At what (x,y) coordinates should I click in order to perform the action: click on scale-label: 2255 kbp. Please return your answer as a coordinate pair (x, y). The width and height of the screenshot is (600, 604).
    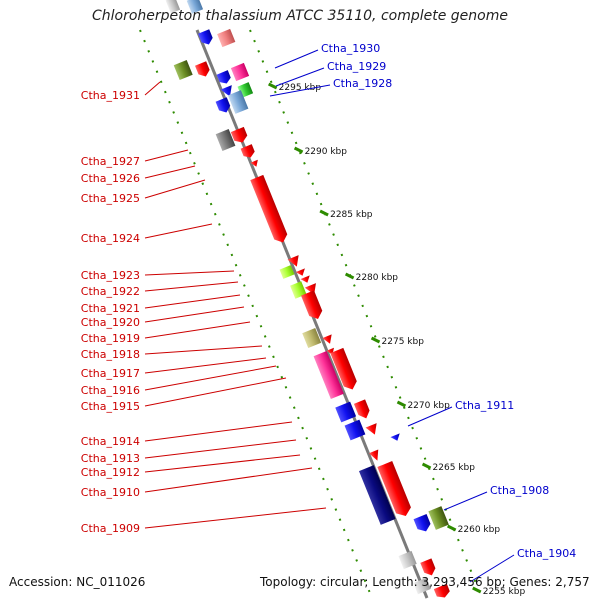
    Looking at the image, I should click on (504, 592).